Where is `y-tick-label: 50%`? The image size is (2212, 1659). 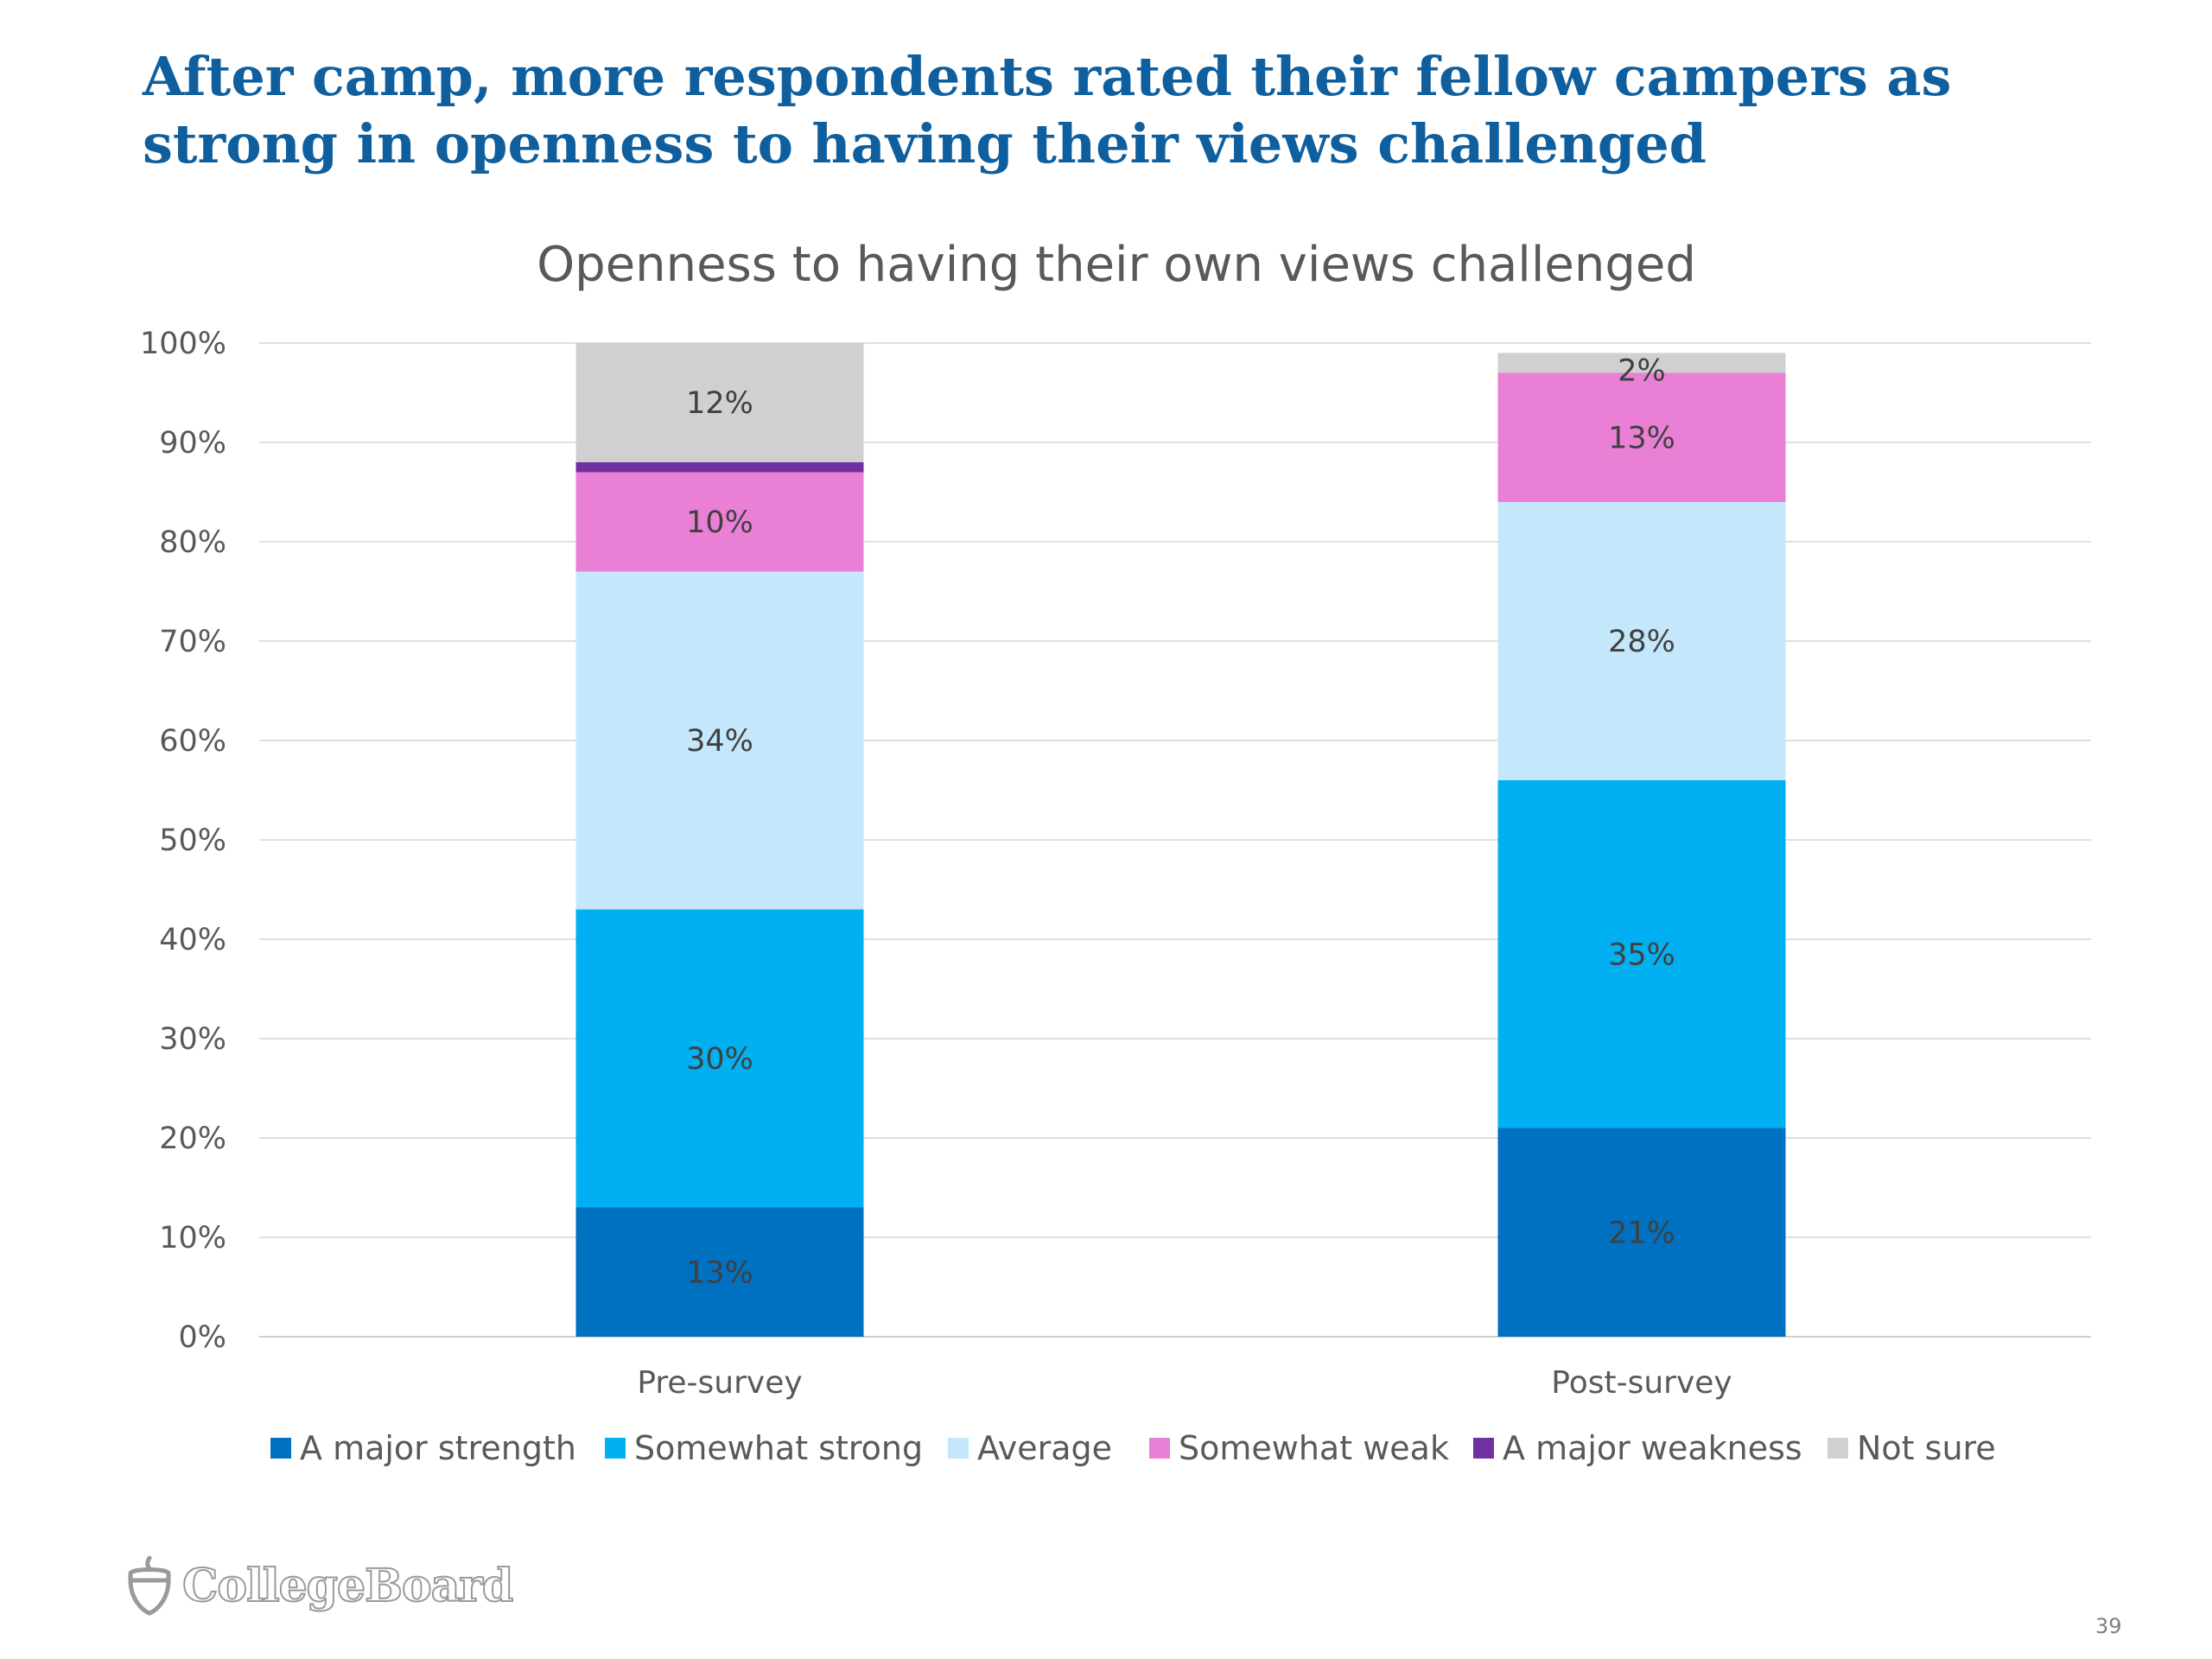
y-tick-label: 50% is located at coordinates (192, 840).